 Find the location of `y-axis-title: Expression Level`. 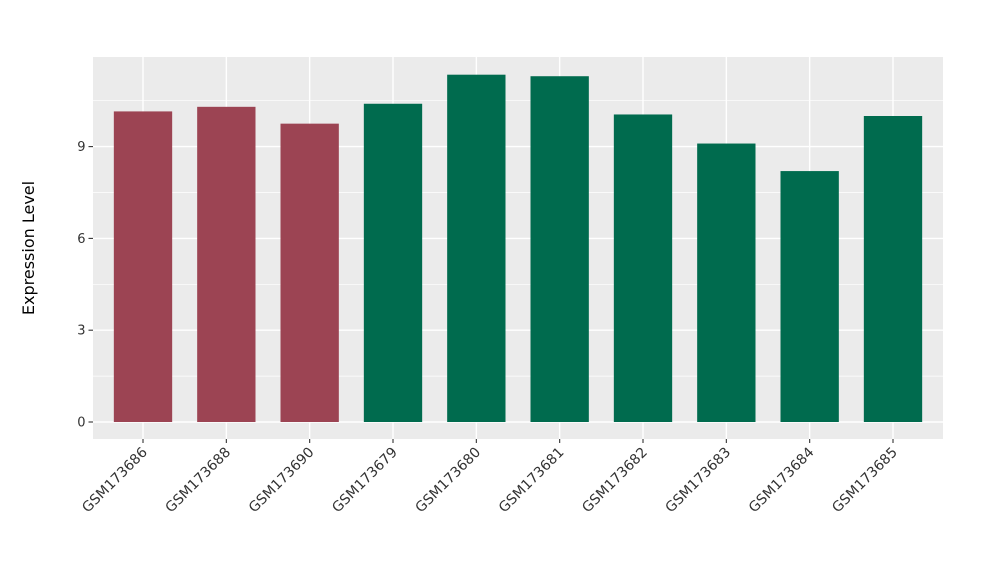

y-axis-title: Expression Level is located at coordinates (28, 248).